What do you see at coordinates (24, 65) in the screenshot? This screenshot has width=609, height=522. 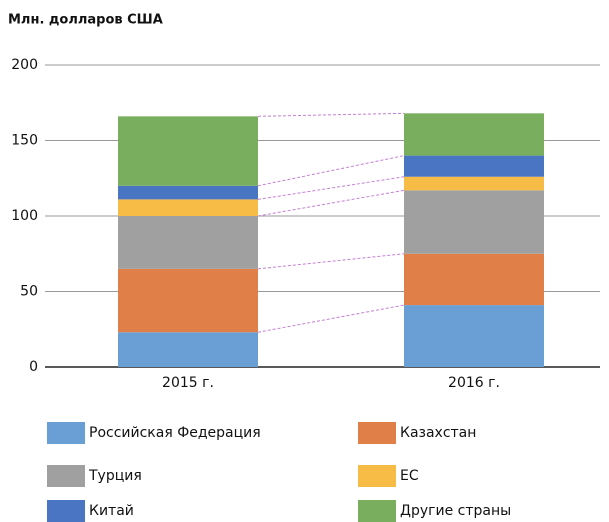 I see `y-tick-label: 200` at bounding box center [24, 65].